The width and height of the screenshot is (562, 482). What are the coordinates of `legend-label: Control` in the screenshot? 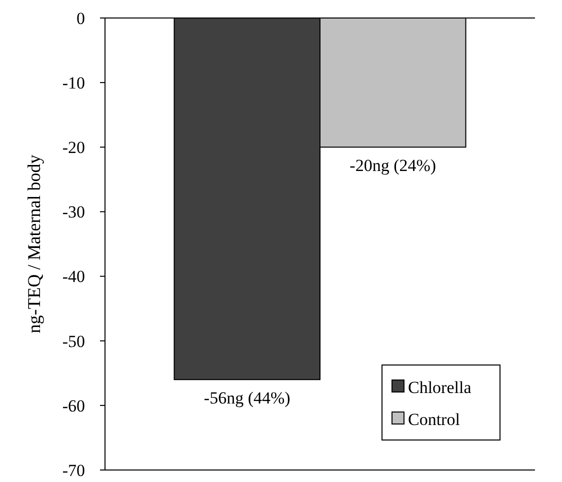 It's located at (434, 419).